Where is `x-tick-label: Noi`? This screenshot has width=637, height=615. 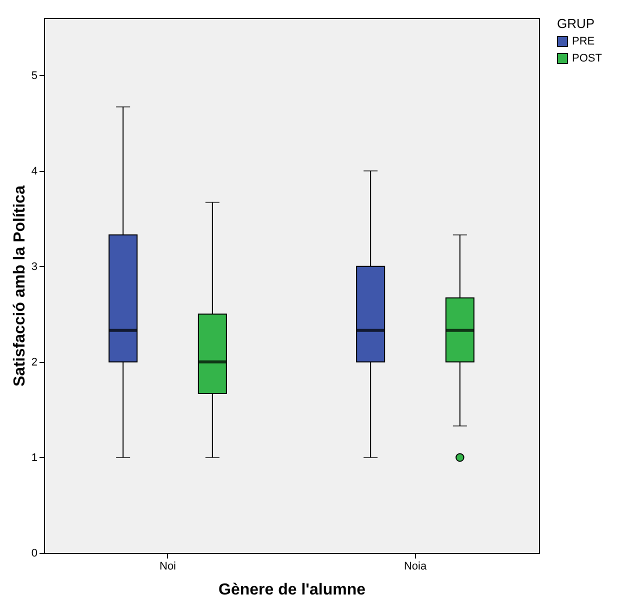
x-tick-label: Noi is located at coordinates (167, 566).